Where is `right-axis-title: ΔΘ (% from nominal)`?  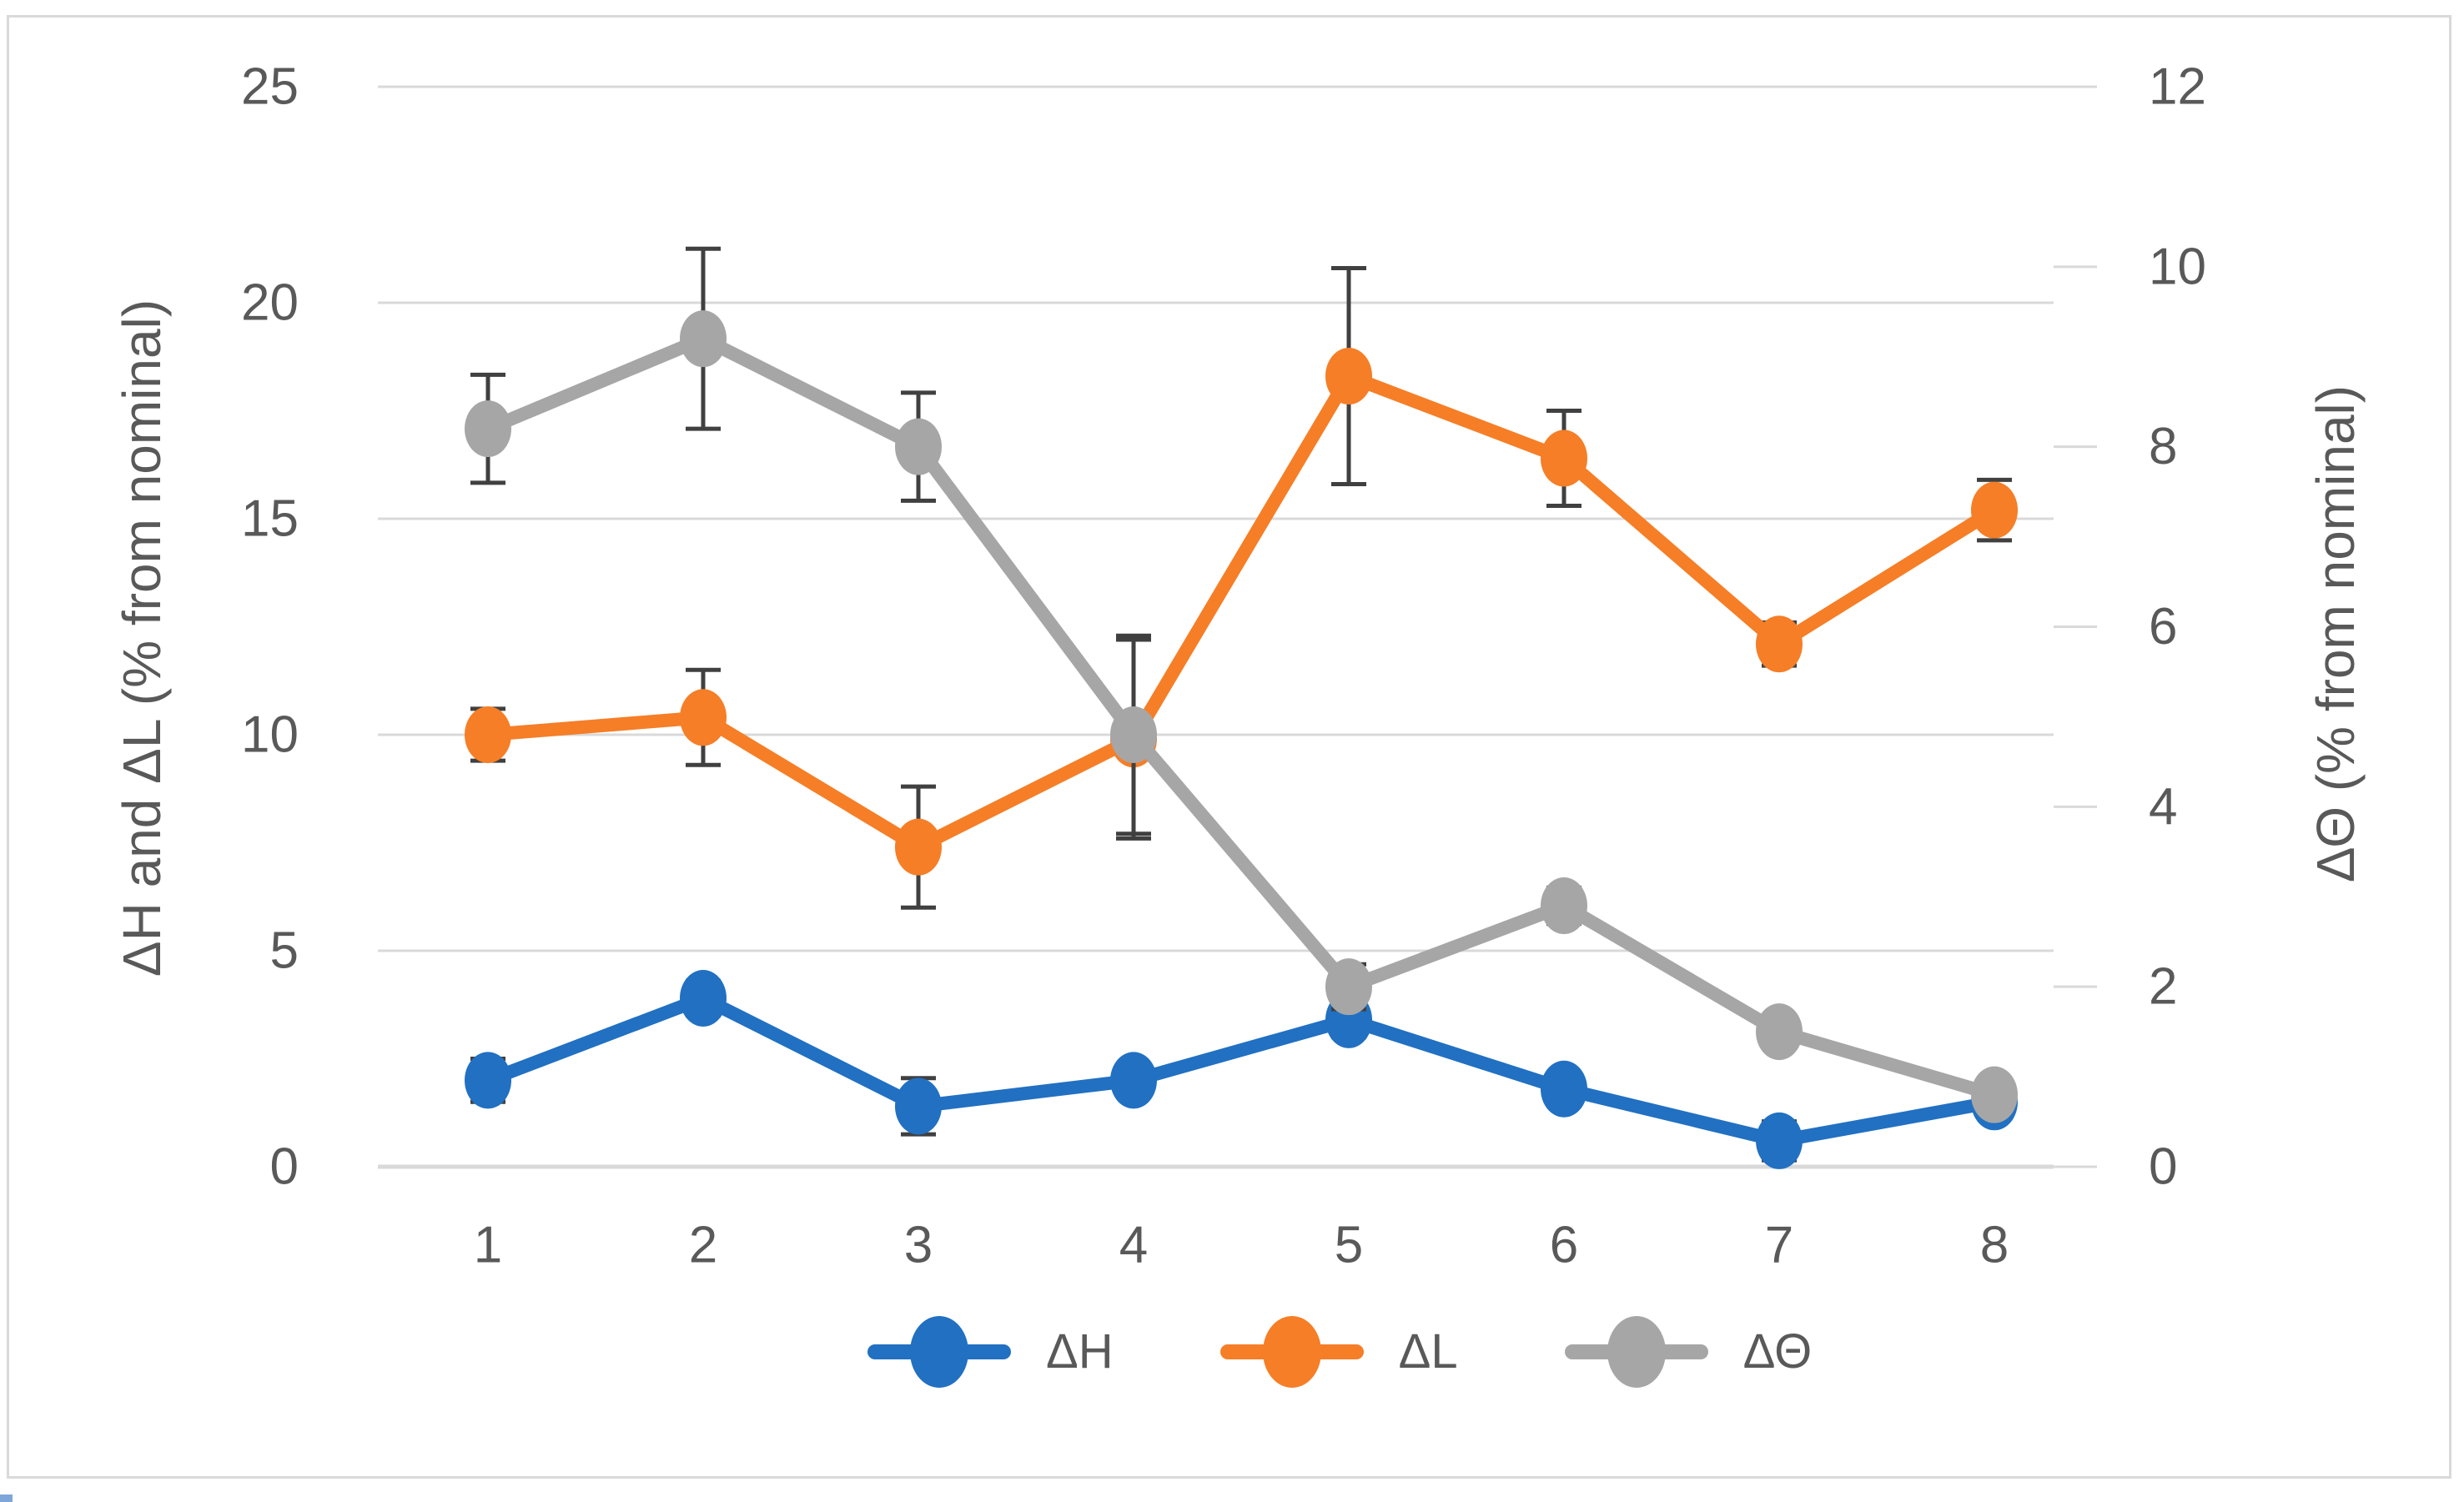
right-axis-title: ΔΘ (% from nominal) is located at coordinates (2336, 633).